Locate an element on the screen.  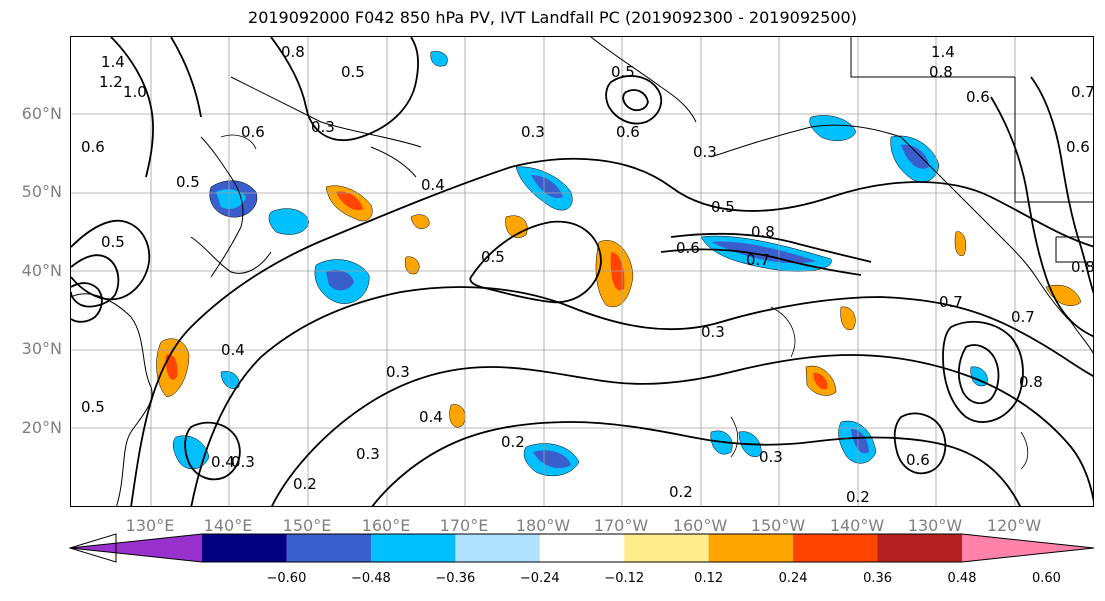
lon-label-160w: 160°W is located at coordinates (700, 525).